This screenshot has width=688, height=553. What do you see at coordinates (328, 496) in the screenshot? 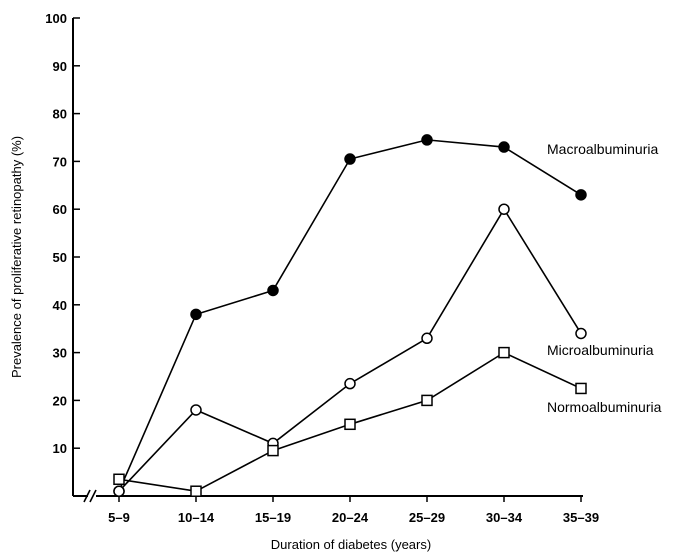
I see `x-axis` at bounding box center [328, 496].